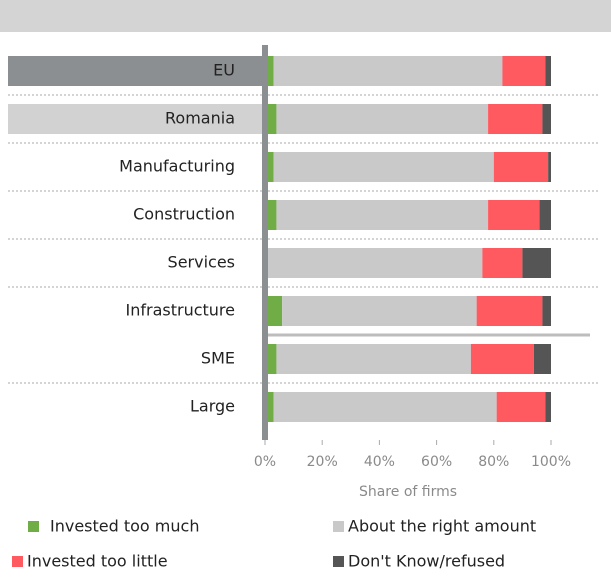  What do you see at coordinates (305, 16) in the screenshot?
I see `header-band` at bounding box center [305, 16].